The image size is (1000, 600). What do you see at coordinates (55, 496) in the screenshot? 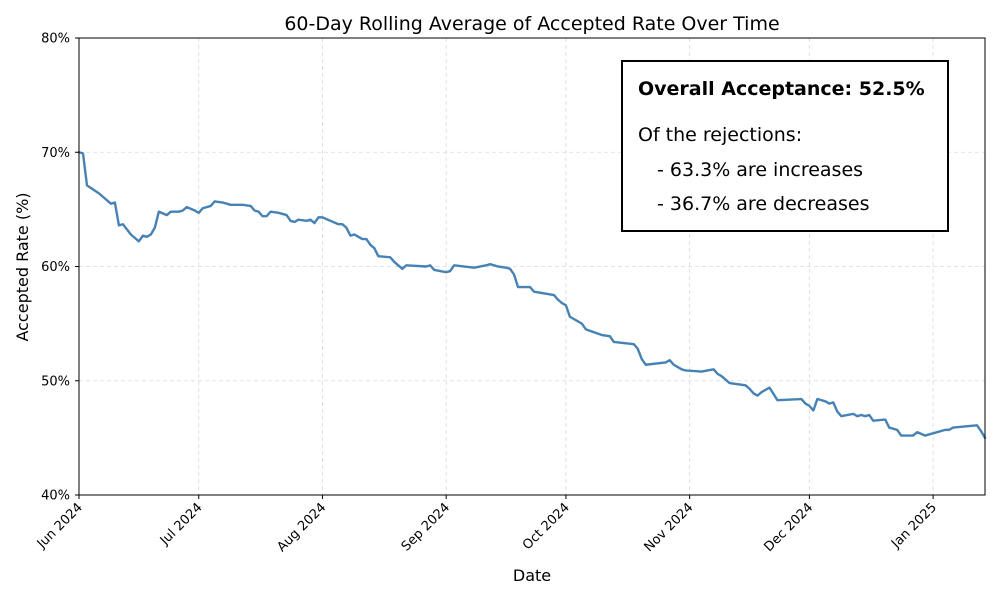
I see `y-tick-label: 40%` at bounding box center [55, 496].